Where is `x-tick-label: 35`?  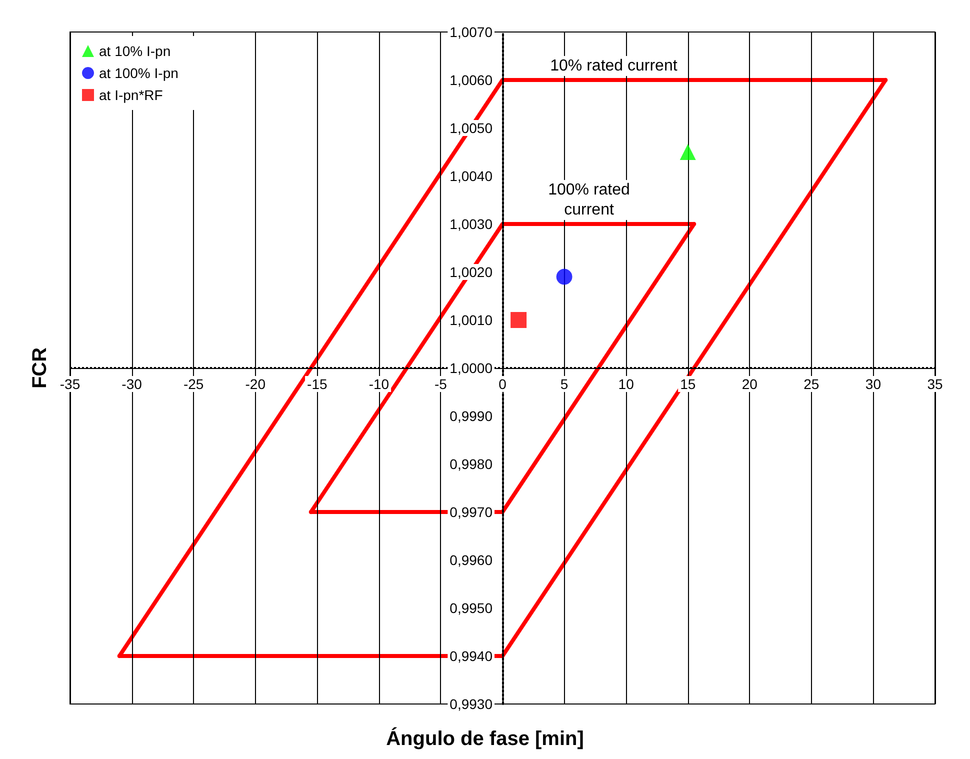 x-tick-label: 35 is located at coordinates (935, 384).